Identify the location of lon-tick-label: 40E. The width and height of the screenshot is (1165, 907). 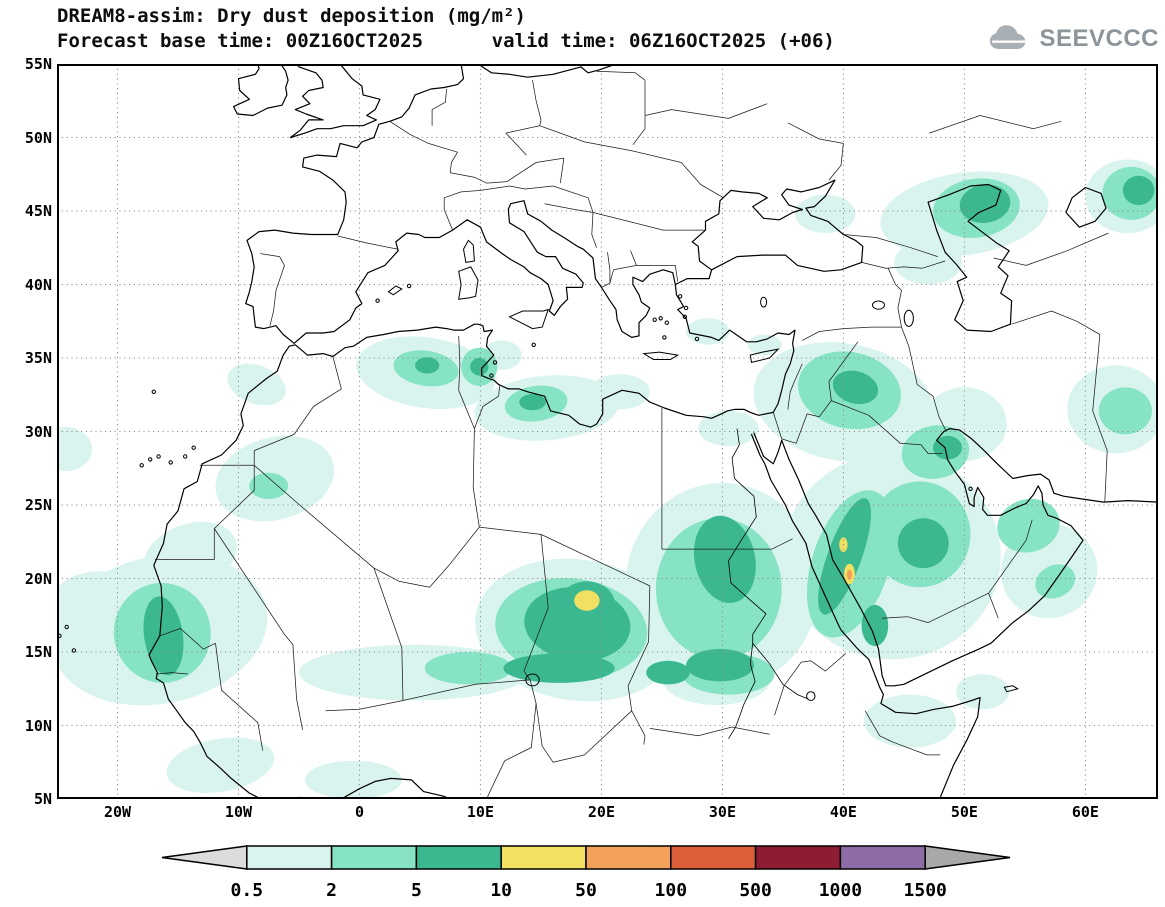
(843, 812).